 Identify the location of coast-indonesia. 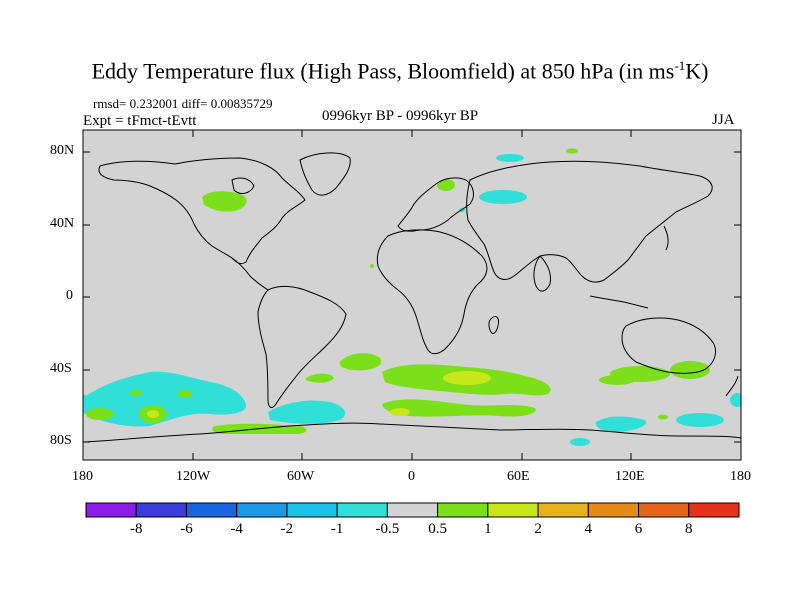
(619, 302).